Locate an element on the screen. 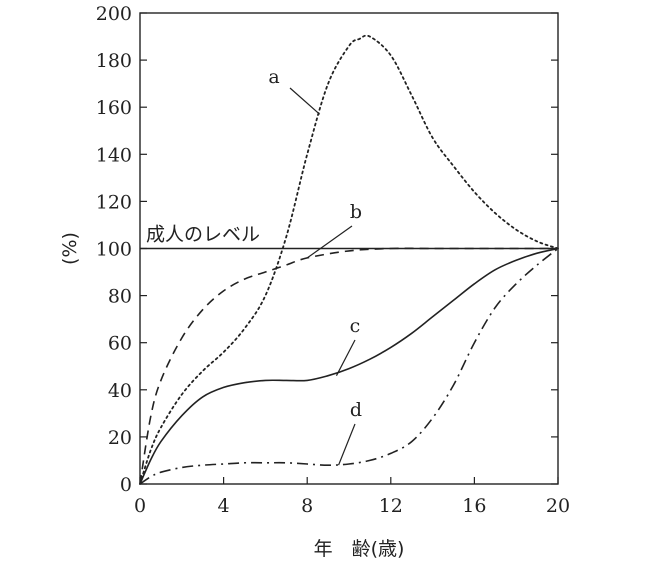  leader-layer: a b c d is located at coordinates (315, 266).